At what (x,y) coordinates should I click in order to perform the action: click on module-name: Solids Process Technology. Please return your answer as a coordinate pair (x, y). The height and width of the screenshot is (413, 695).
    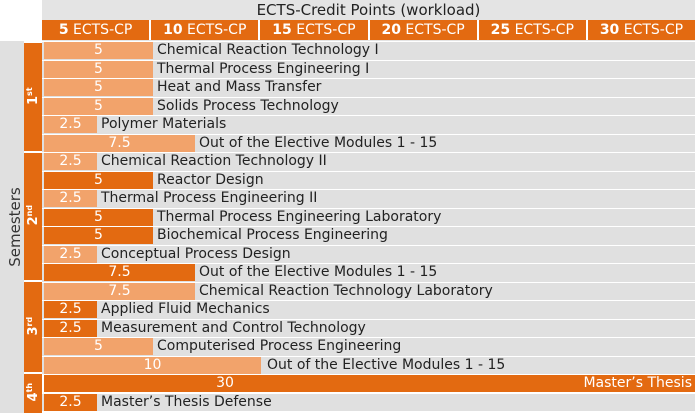
    Looking at the image, I should click on (248, 105).